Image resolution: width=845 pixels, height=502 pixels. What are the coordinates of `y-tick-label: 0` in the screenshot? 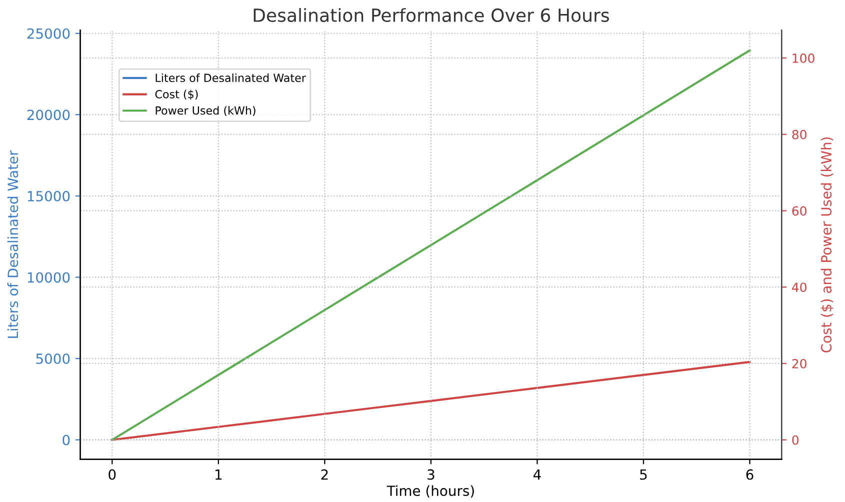 It's located at (66, 440).